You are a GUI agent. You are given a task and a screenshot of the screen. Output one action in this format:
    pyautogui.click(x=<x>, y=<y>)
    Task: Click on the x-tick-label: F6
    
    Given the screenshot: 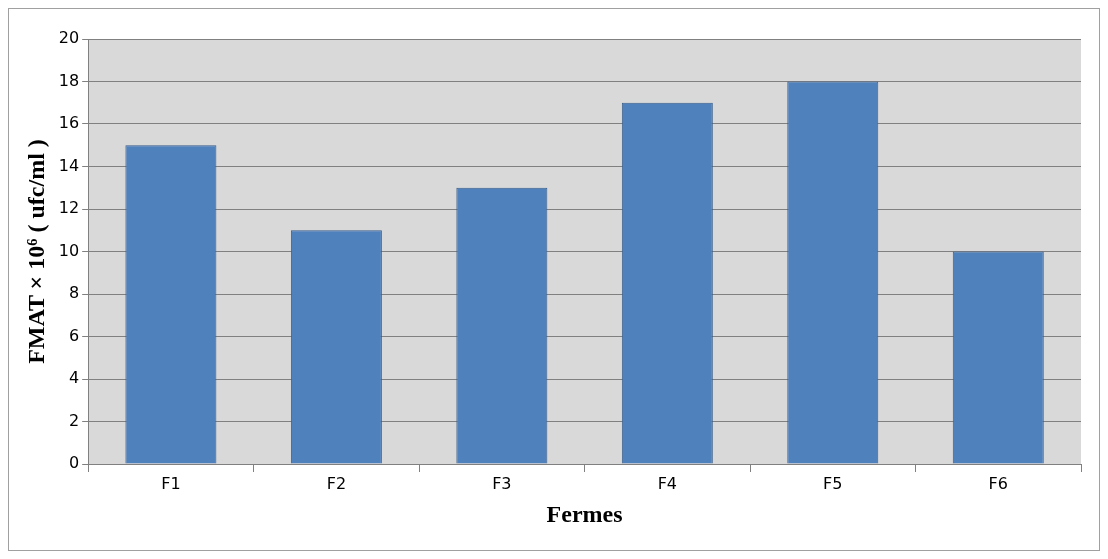 What is the action you would take?
    pyautogui.click(x=998, y=483)
    